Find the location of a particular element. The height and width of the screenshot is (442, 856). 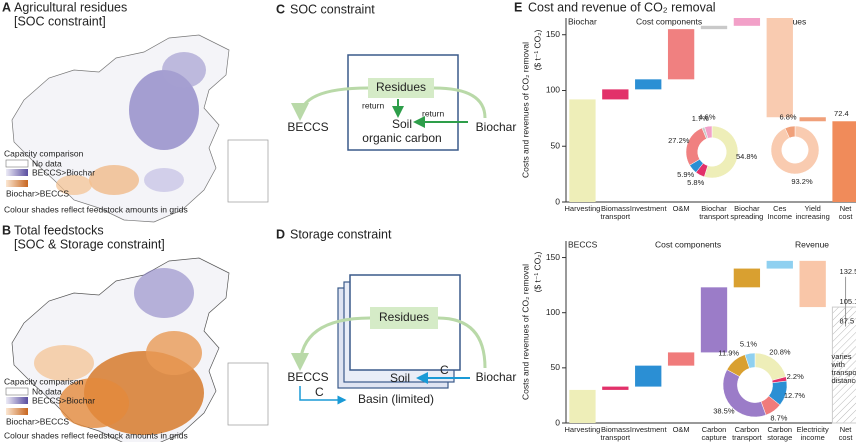

donut-label: 5.9% is located at coordinates (685, 174).